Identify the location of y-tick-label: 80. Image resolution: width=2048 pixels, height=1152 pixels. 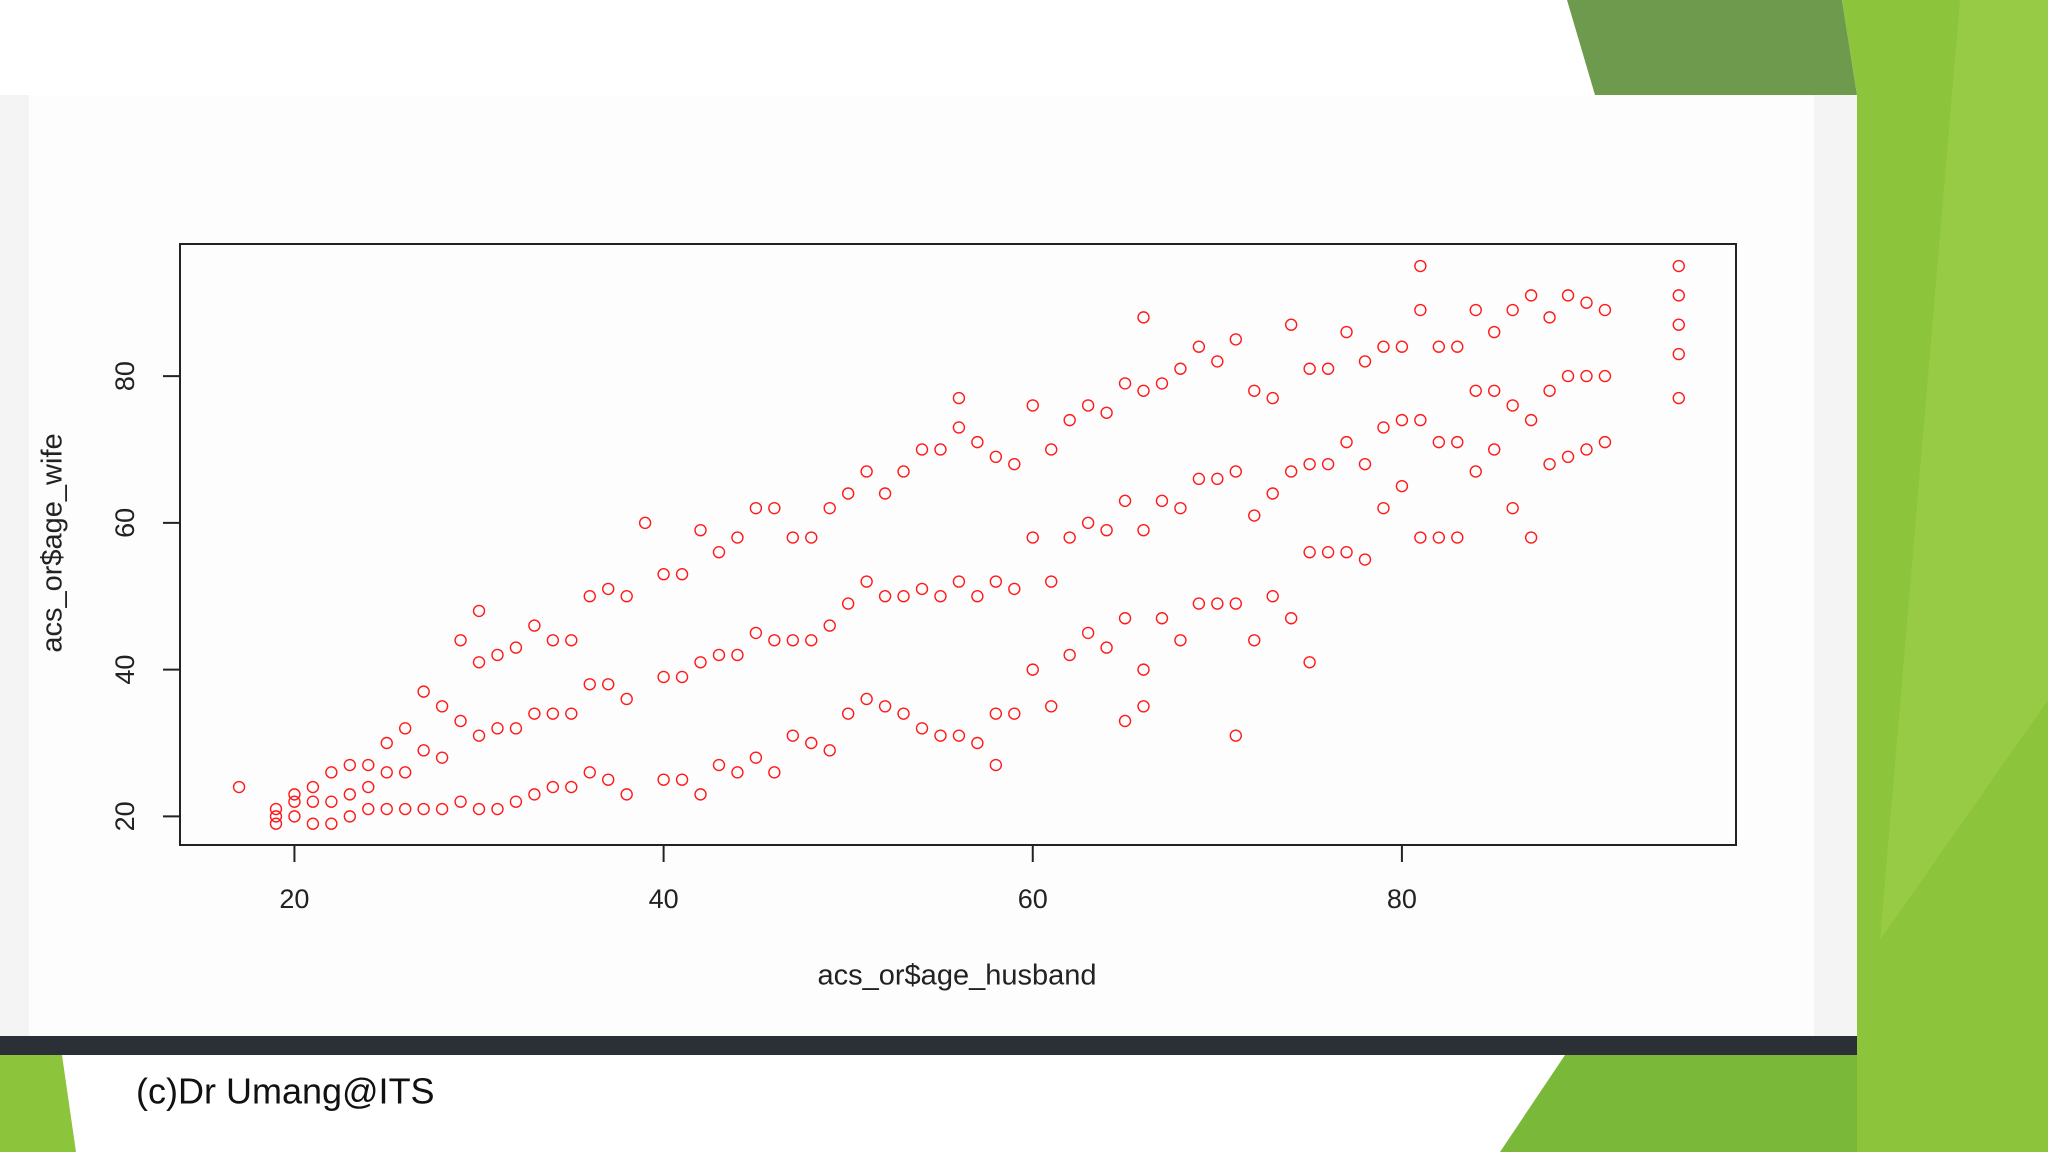
(125, 376).